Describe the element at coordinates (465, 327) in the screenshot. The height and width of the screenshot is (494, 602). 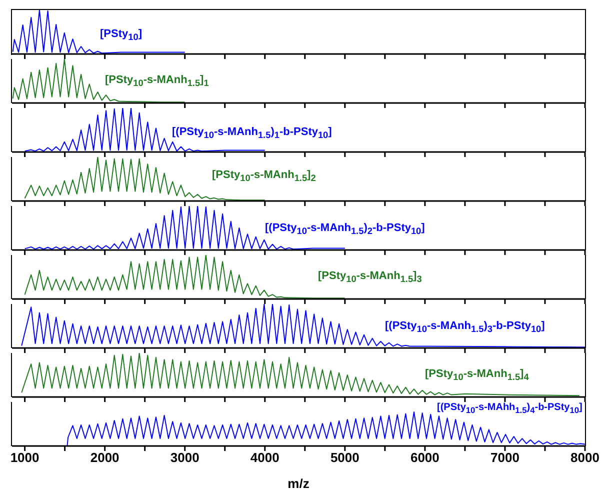
I see `text: [(PSty$_{10}$-s-MAnh$_{1.5}$)$_{3}$-b-PSty$_{10}$]` at that location.